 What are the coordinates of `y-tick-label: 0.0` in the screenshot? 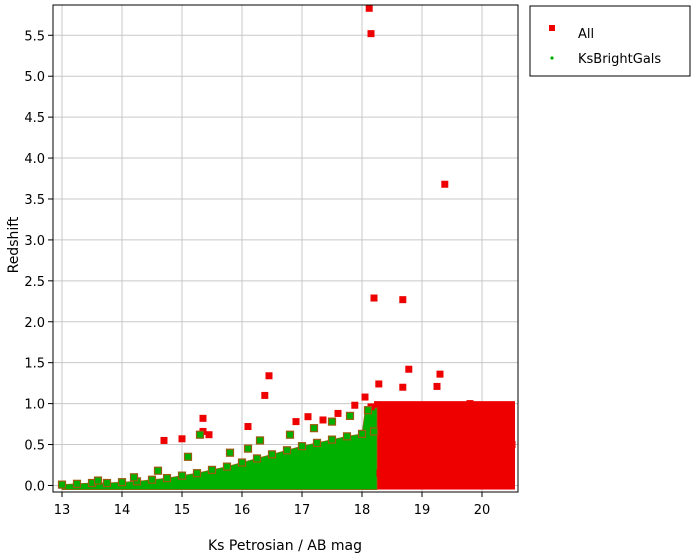 It's located at (34, 486).